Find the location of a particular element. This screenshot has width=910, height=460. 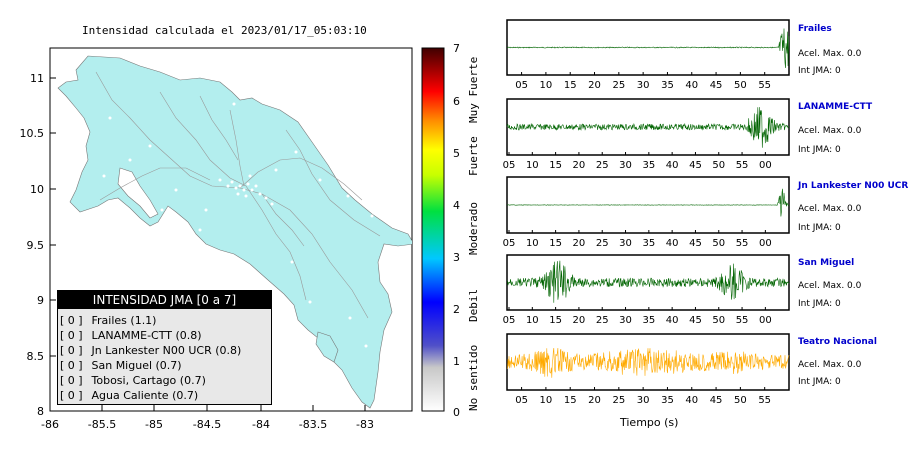

map-y-tick: 9.5 is located at coordinates (36, 245).